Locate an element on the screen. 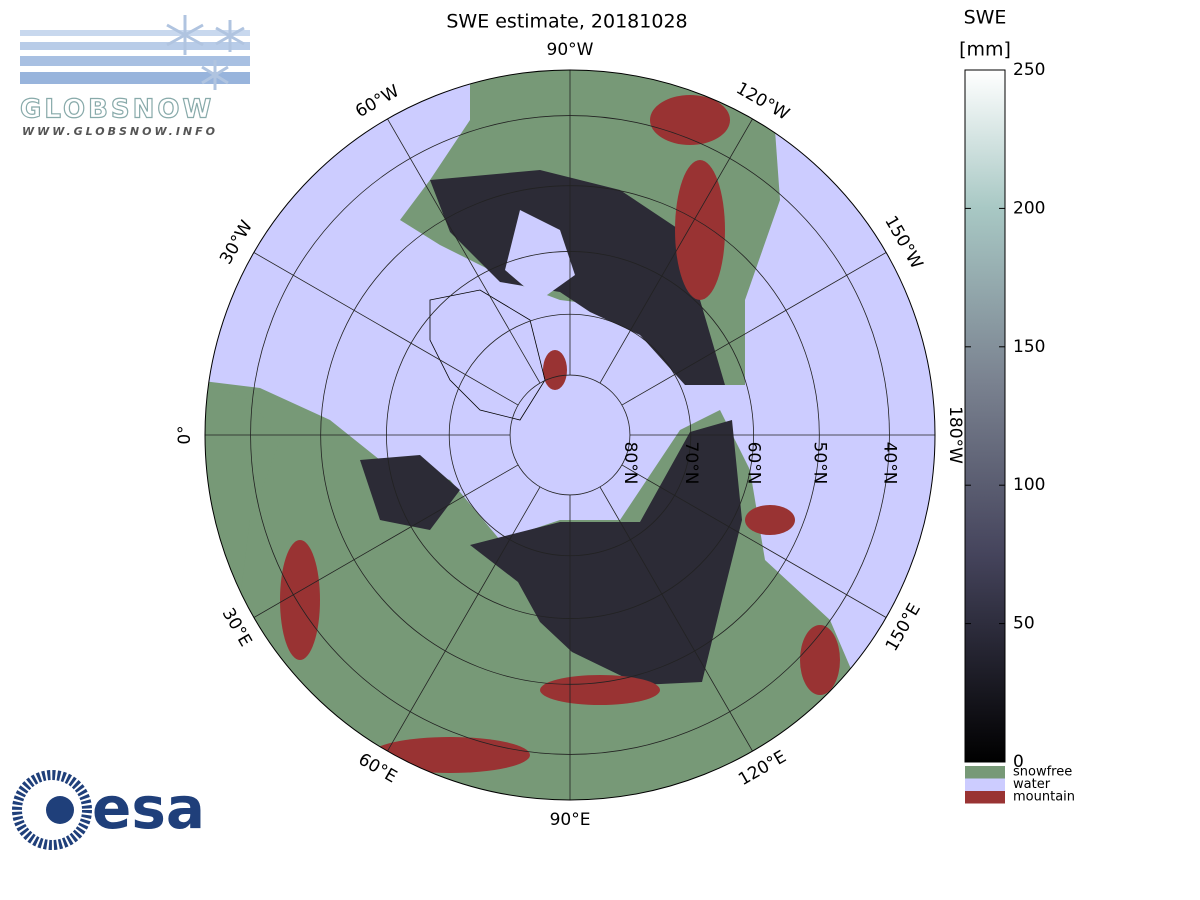  greenland-outline is located at coordinates (487, 355).